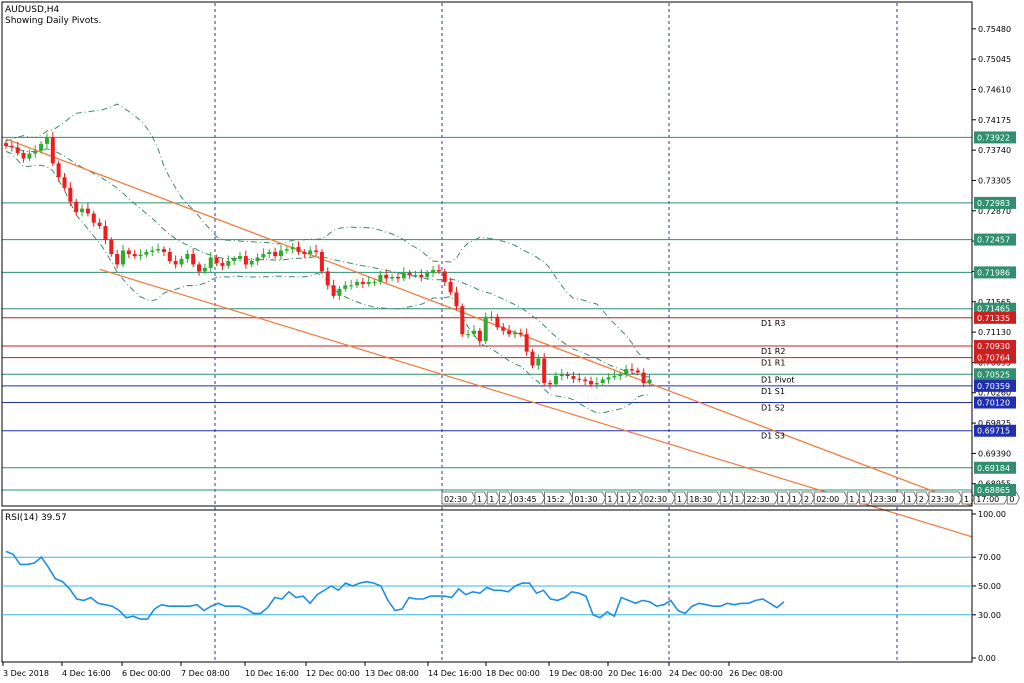  I want to click on event-flag: 15:2, so click(558, 498).